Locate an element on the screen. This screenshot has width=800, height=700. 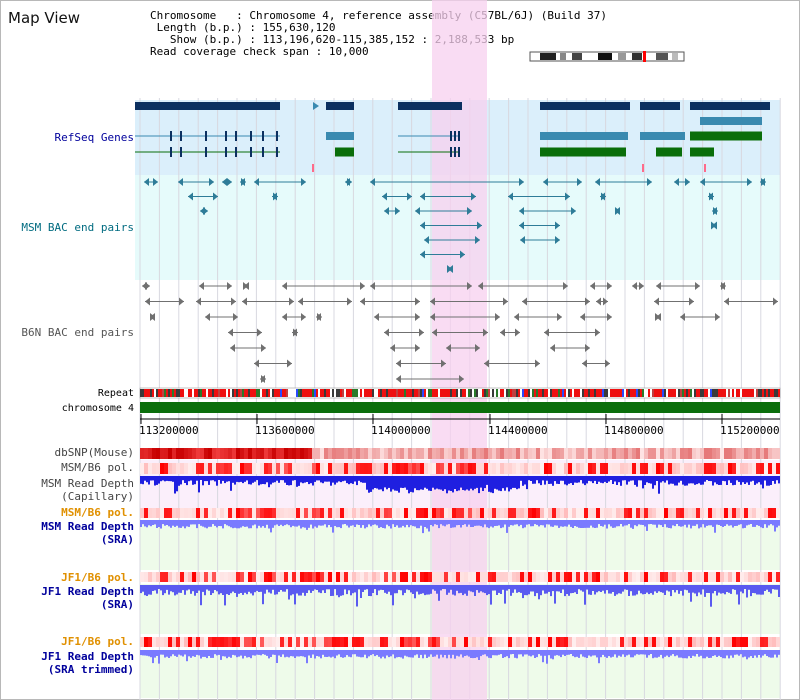
chromosome-bar is located at coordinates (460, 407).